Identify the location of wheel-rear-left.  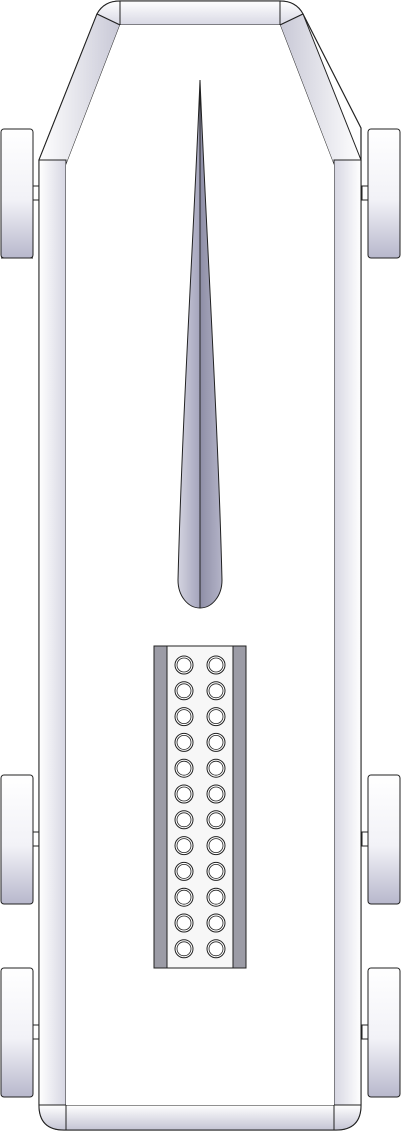
(20, 1032).